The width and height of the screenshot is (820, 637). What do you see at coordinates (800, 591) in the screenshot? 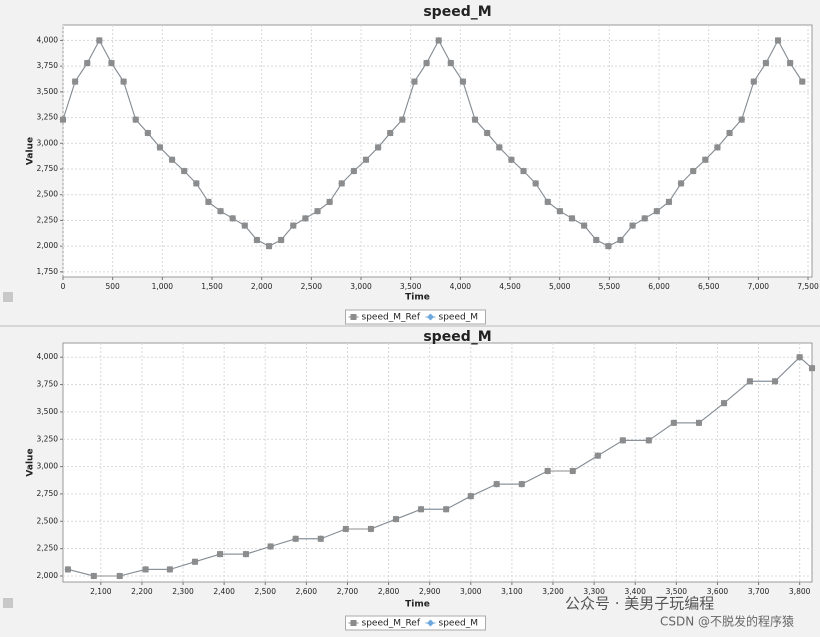
I see `x-tick-label: 3,800` at bounding box center [800, 591].